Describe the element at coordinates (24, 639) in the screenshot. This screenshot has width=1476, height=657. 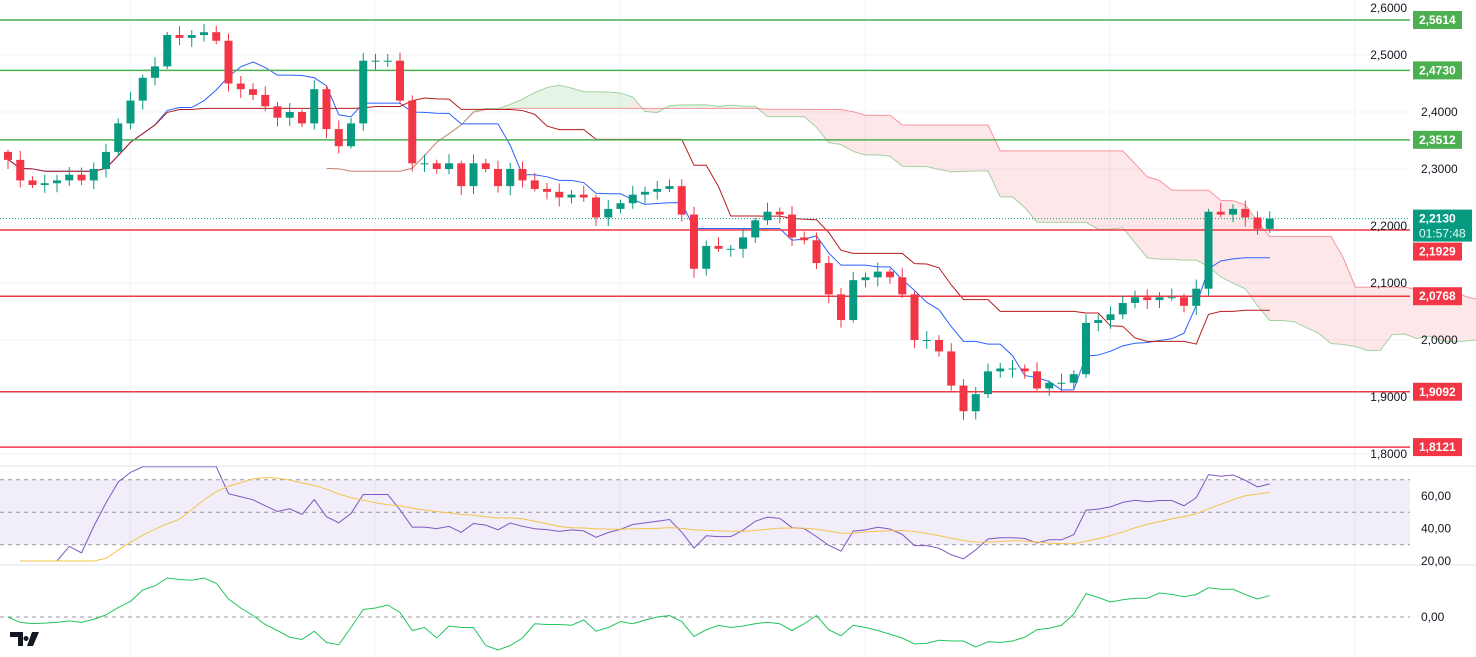
I see `tradingview-logo` at that location.